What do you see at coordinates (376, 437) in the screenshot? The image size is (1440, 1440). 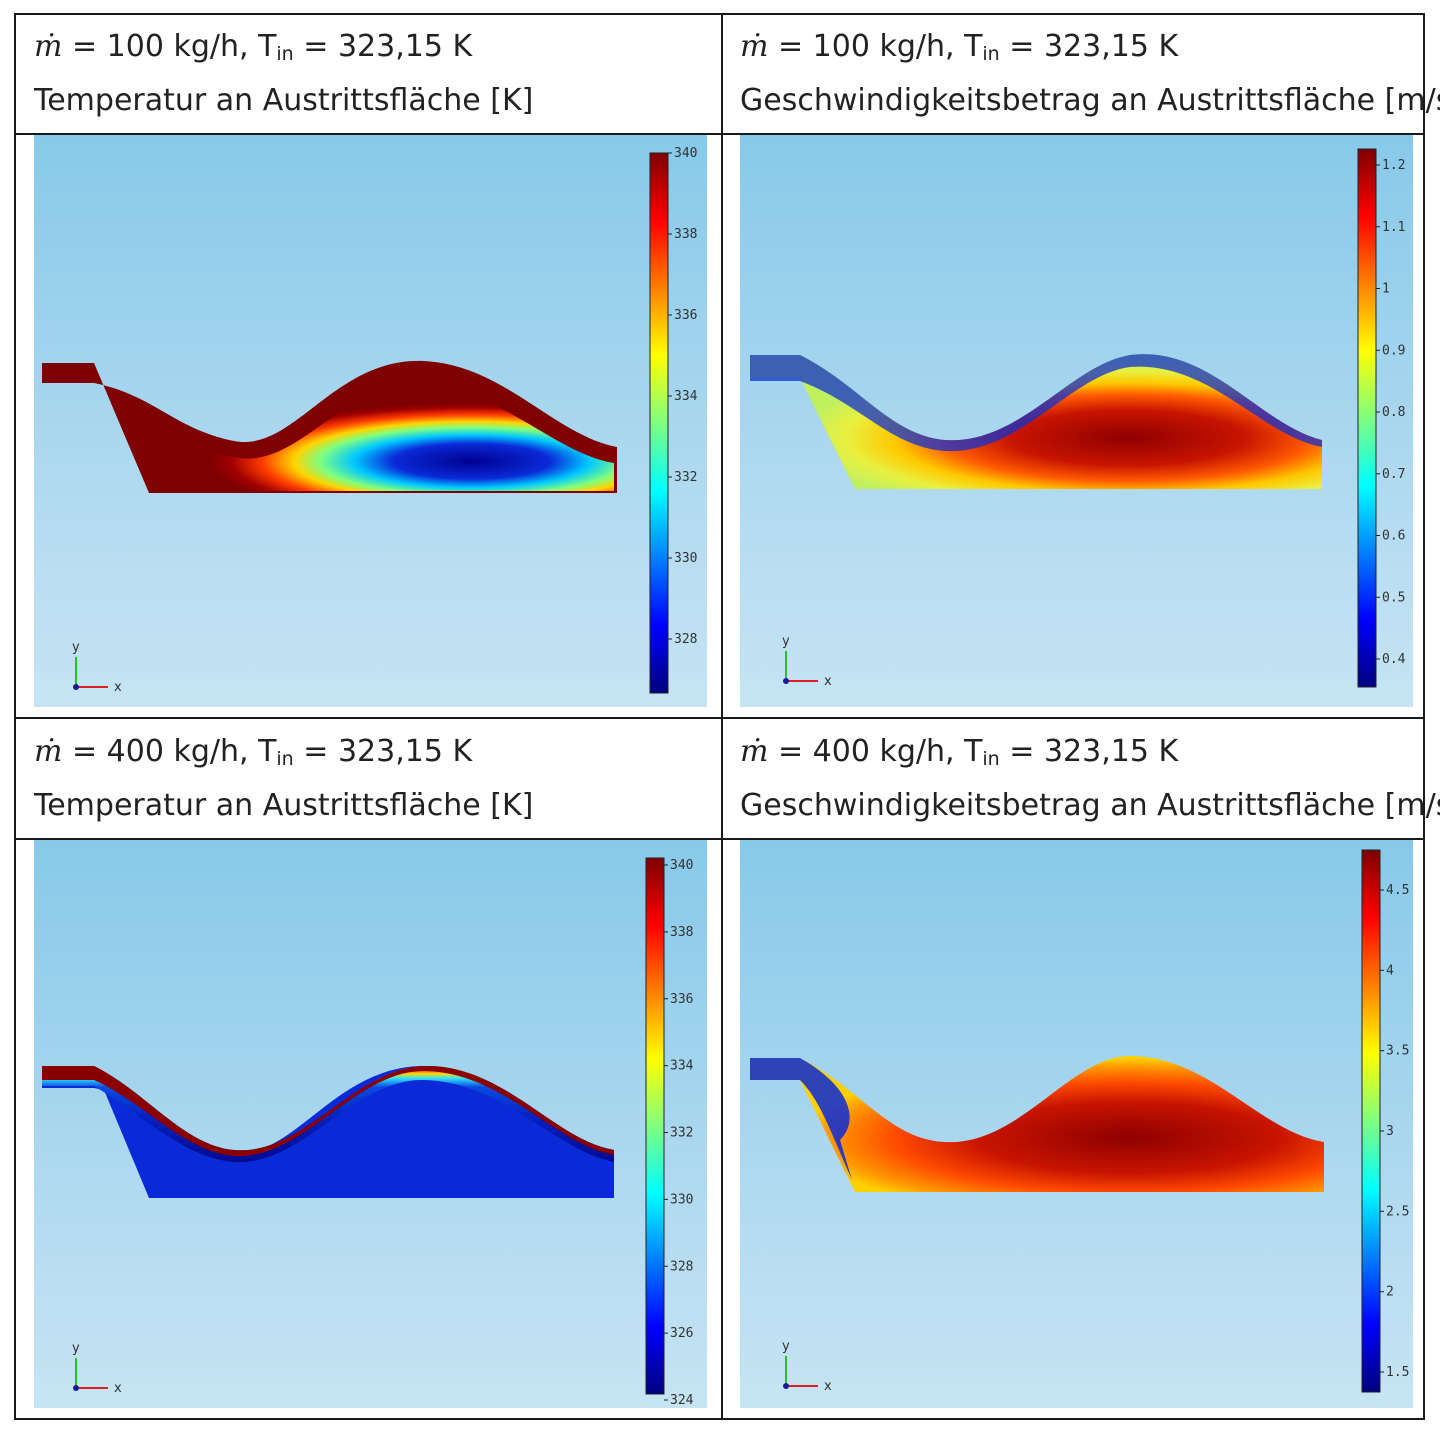 I see `flow-domain-core` at bounding box center [376, 437].